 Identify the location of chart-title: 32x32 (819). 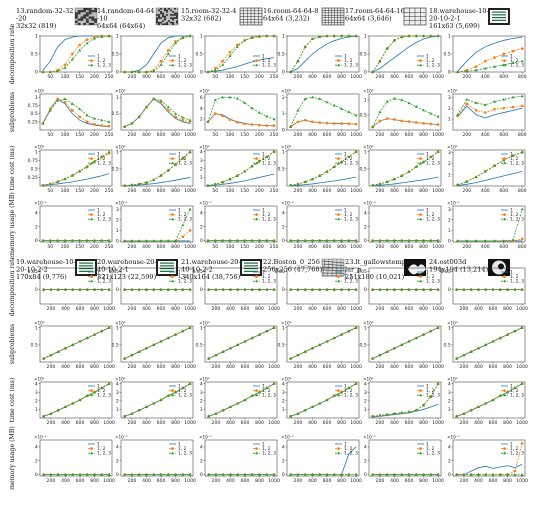
(36, 26).